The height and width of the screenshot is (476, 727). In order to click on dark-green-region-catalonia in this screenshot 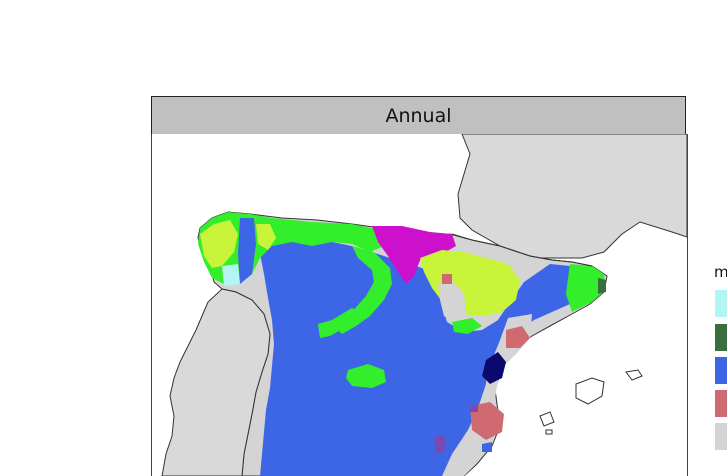, I will do `click(602, 286)`.